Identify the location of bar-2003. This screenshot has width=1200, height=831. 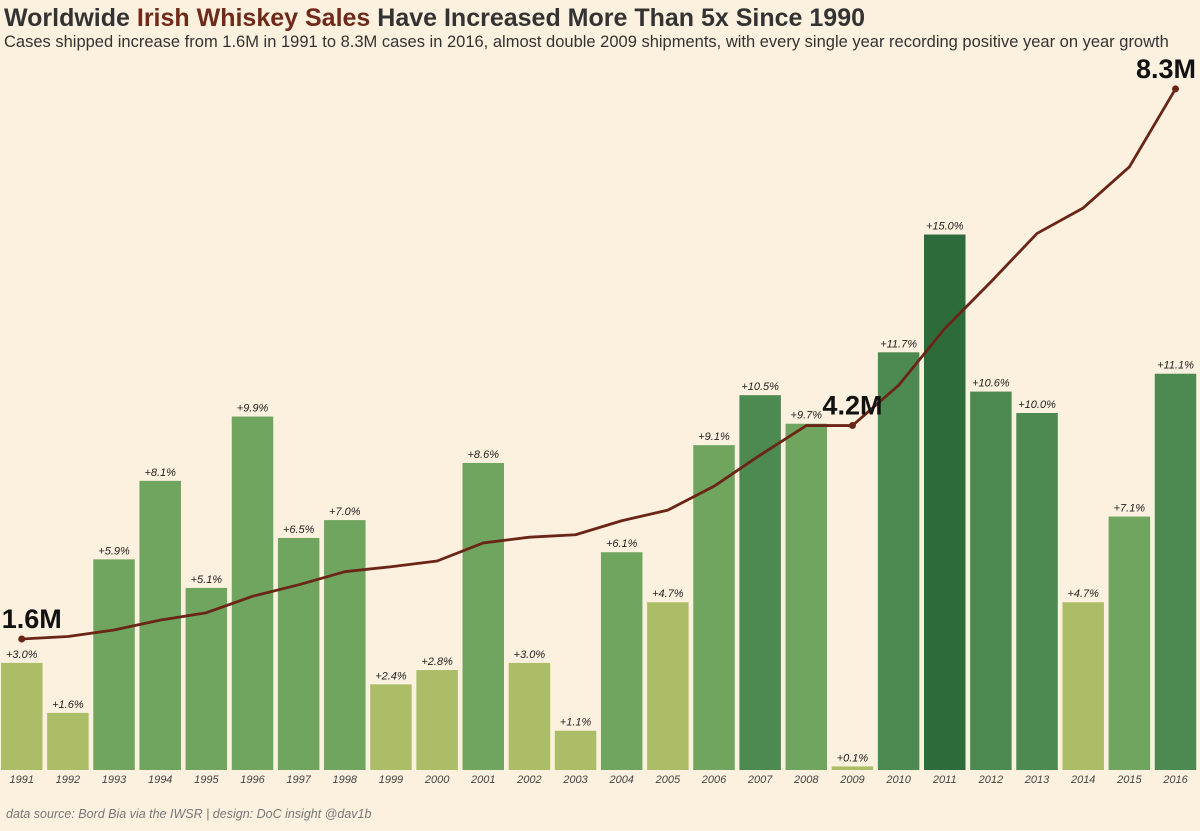
(575, 750).